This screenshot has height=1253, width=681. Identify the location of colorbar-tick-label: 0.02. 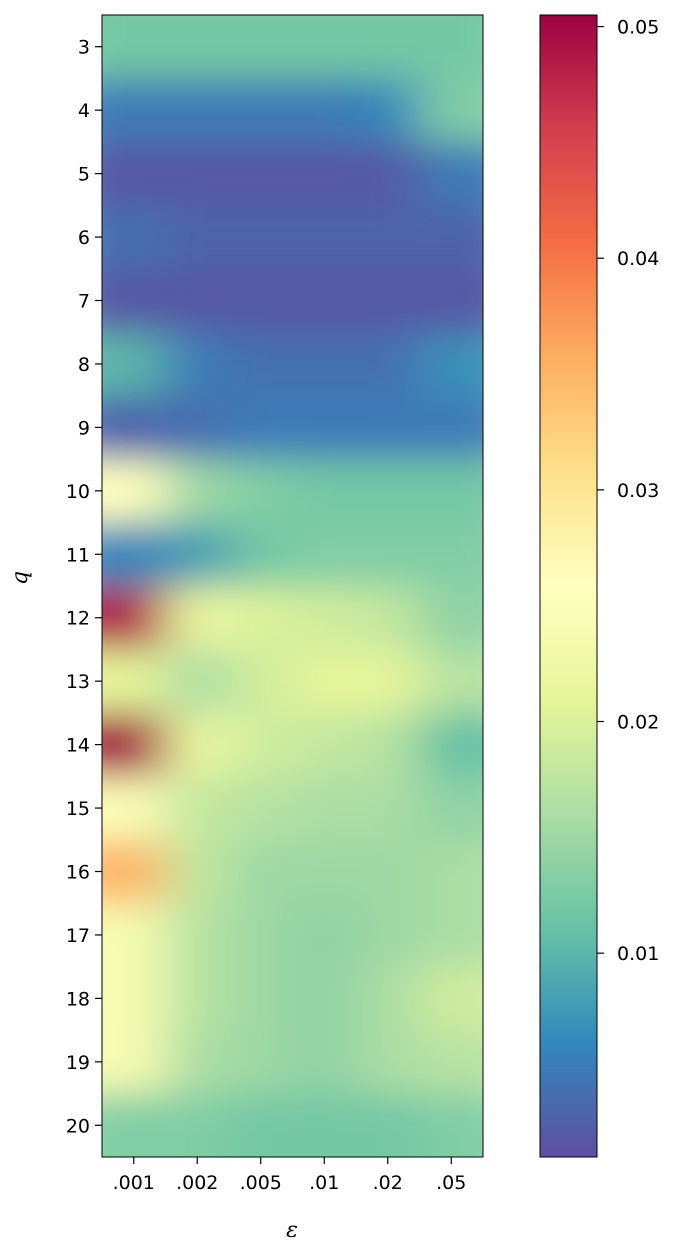
(638, 723).